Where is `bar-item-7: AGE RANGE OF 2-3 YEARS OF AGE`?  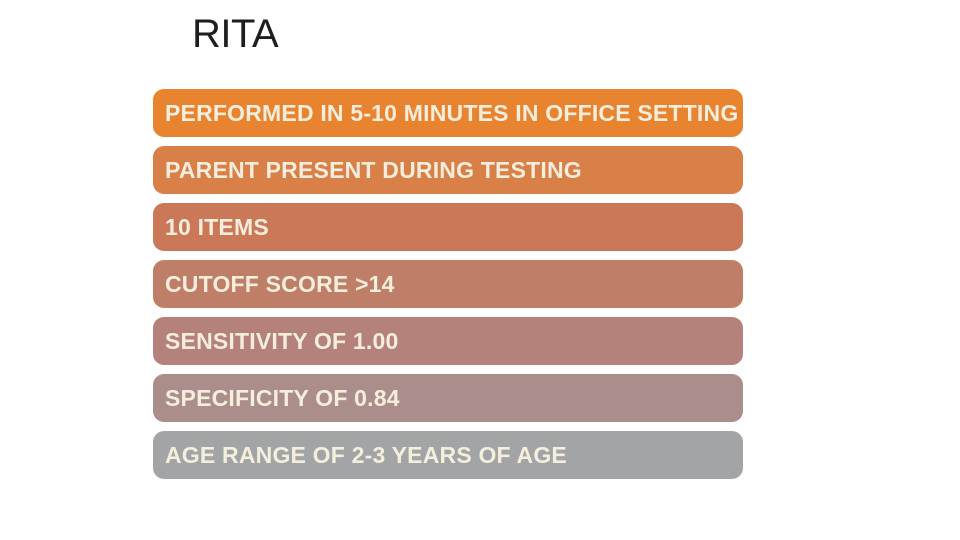 bar-item-7: AGE RANGE OF 2-3 YEARS OF AGE is located at coordinates (448, 455).